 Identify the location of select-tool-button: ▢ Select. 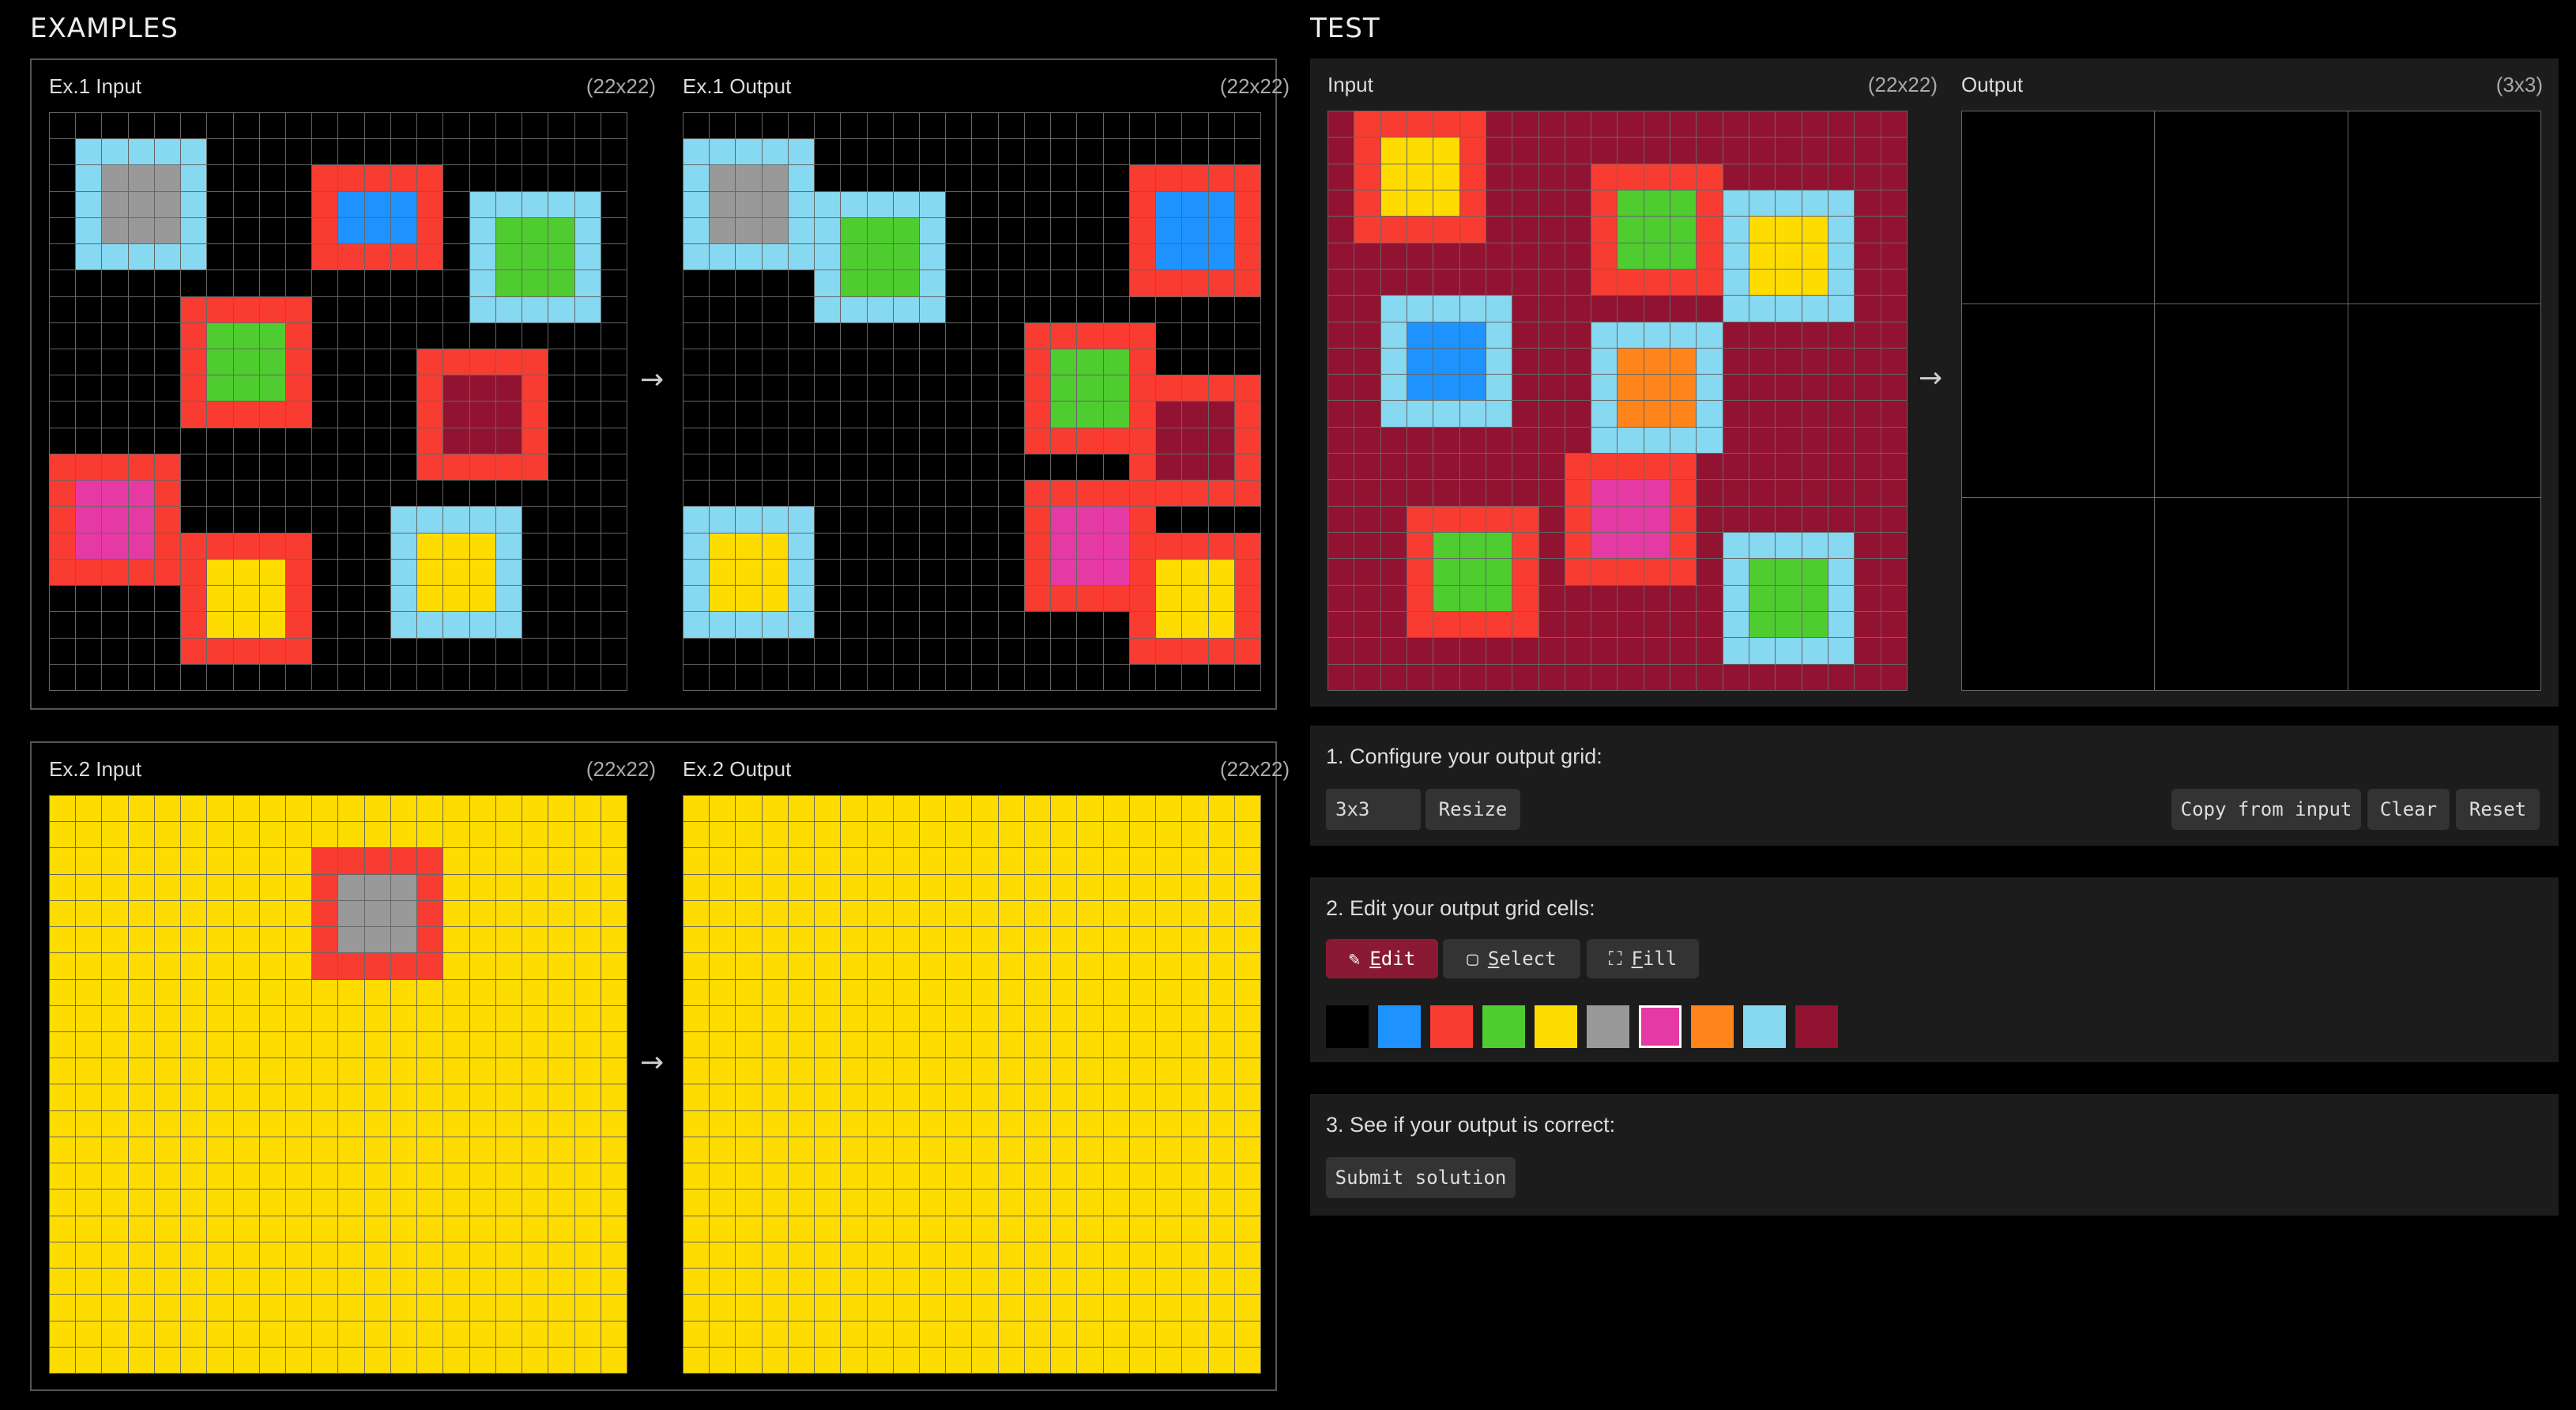
(1511, 959).